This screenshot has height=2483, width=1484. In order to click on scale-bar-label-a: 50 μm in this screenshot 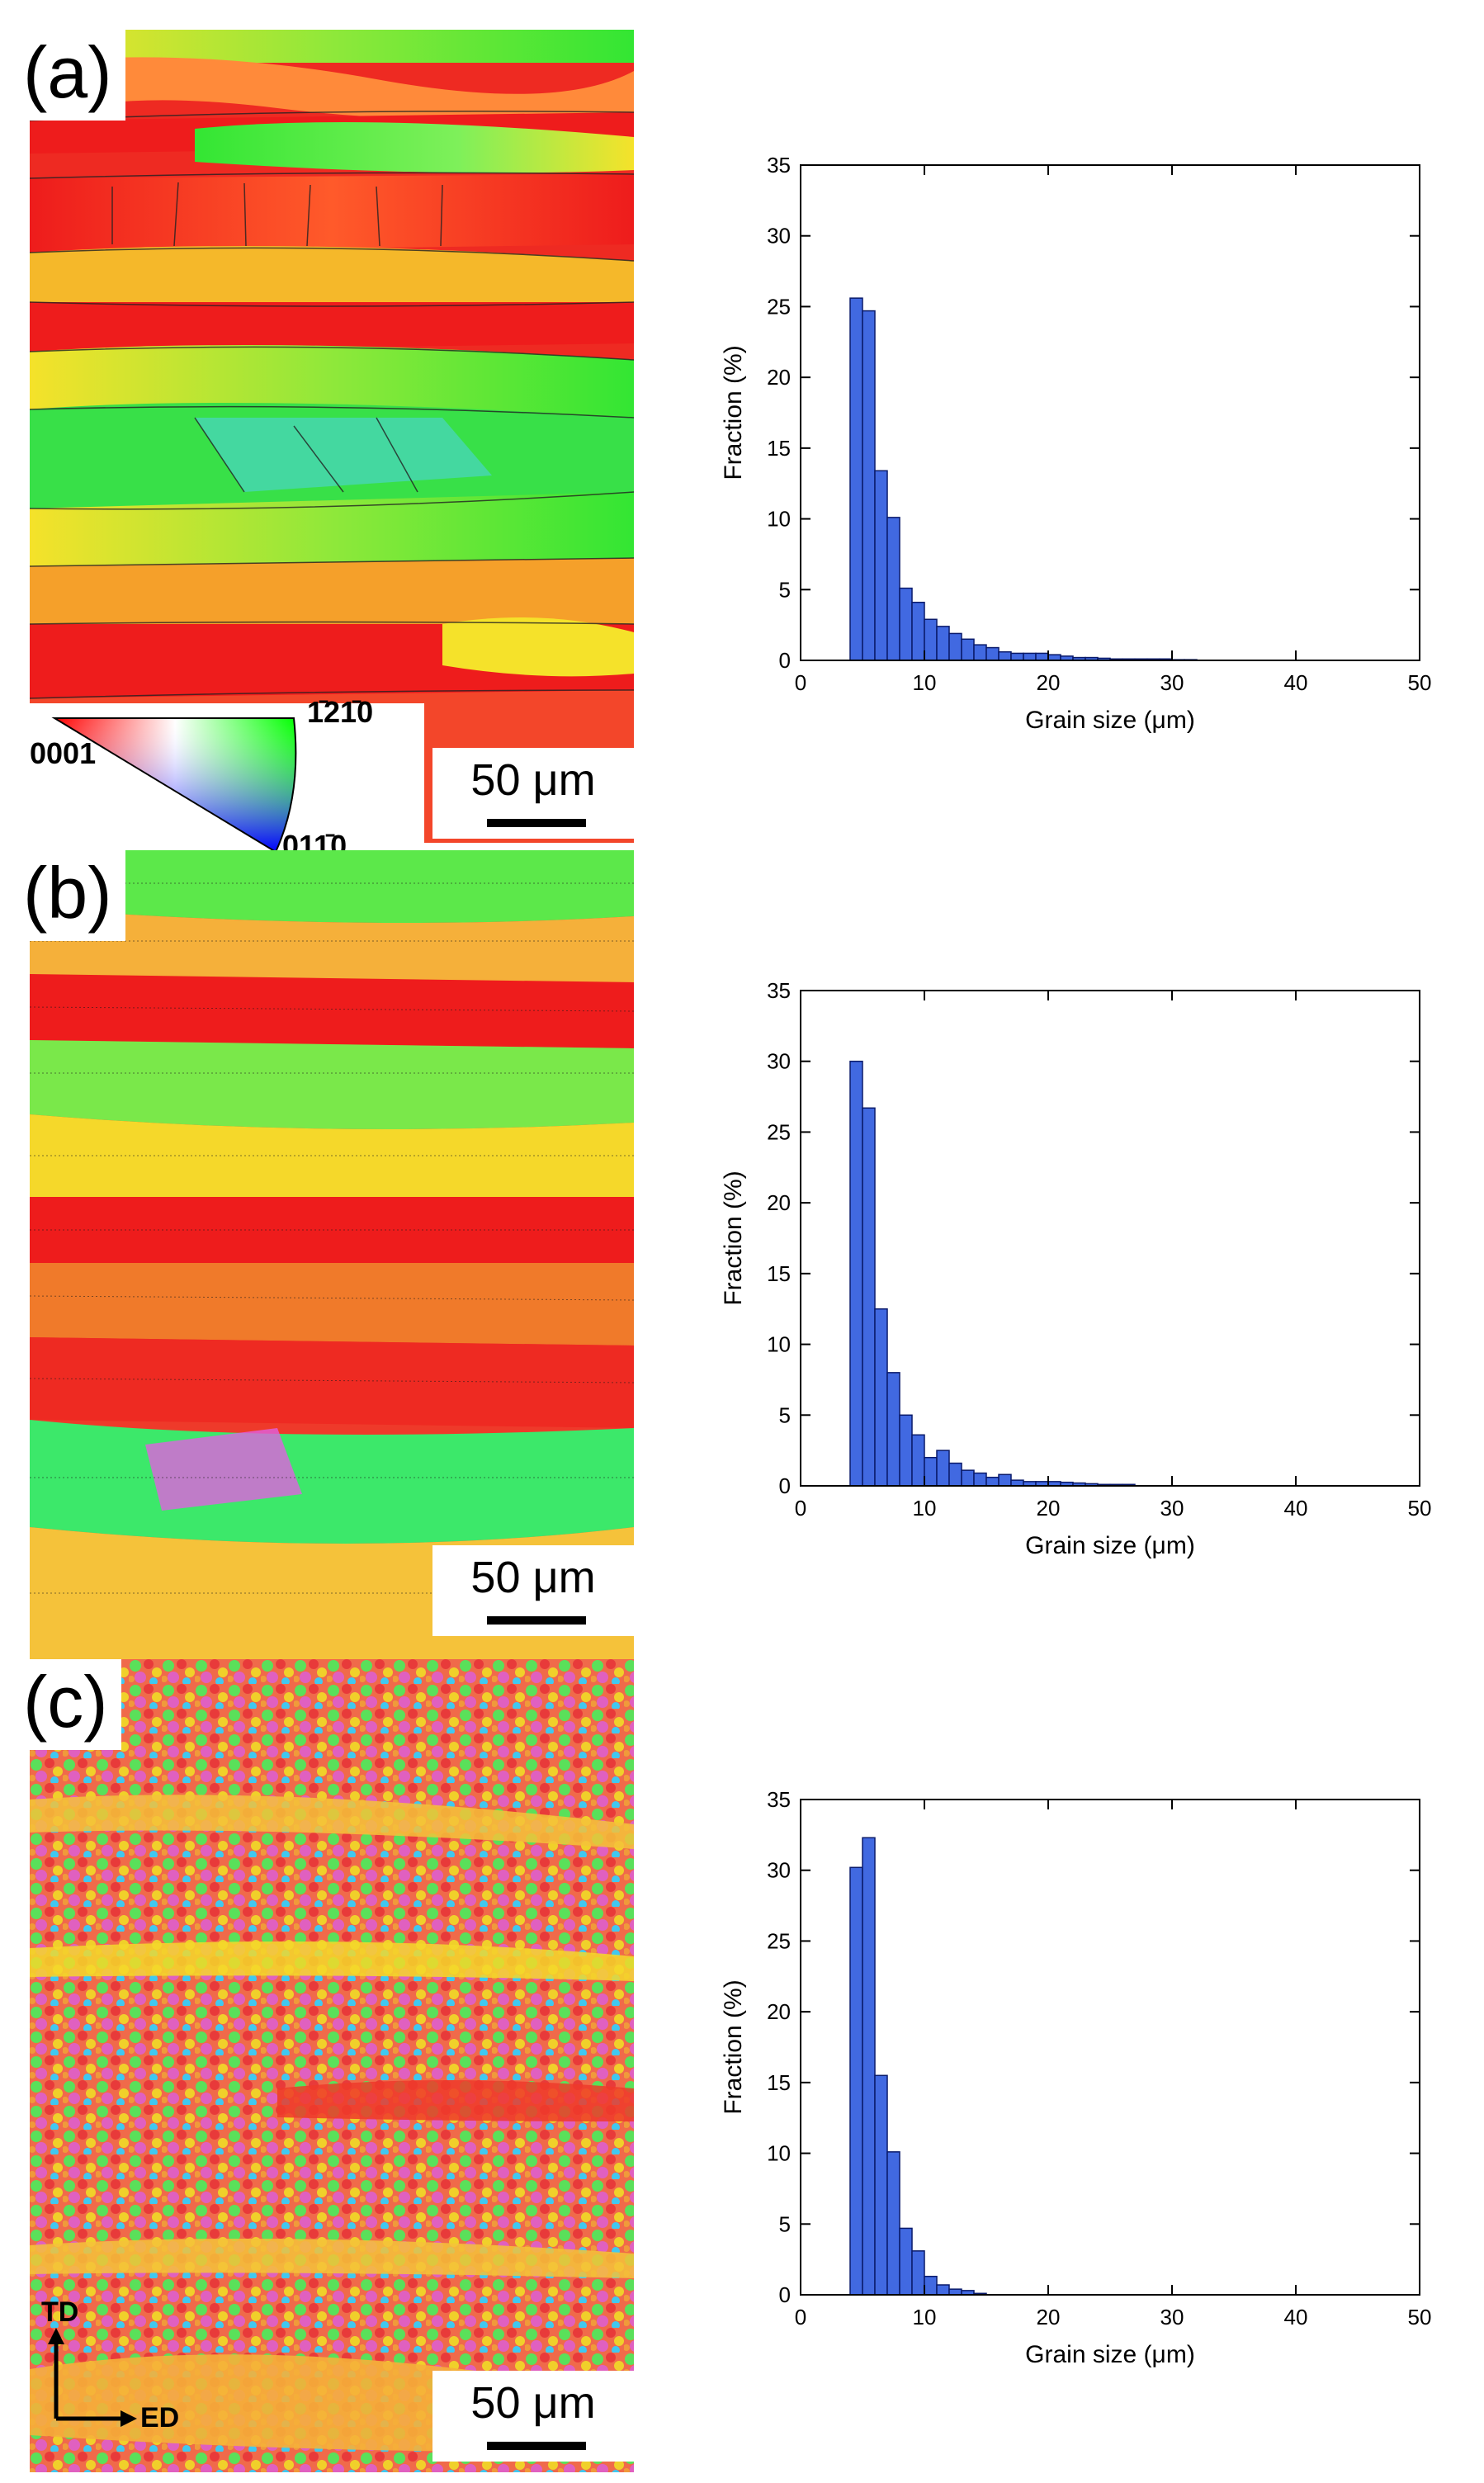, I will do `click(533, 780)`.